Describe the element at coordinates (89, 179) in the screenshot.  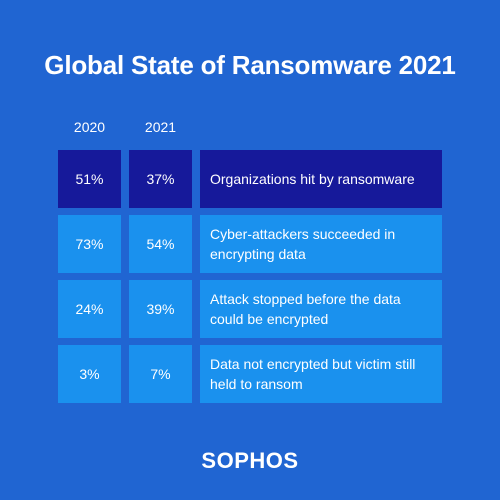
I see `value-2020: 51%` at that location.